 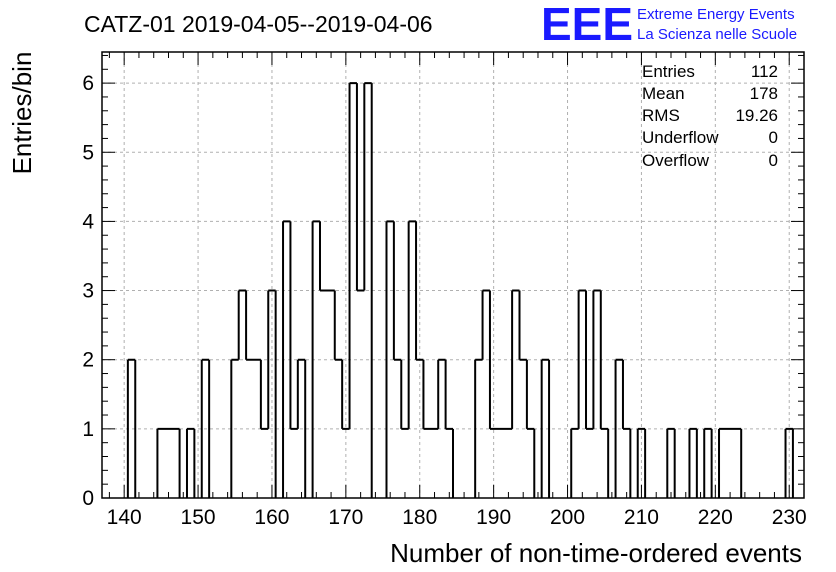 What do you see at coordinates (88, 83) in the screenshot?
I see `y-tick-label: 6` at bounding box center [88, 83].